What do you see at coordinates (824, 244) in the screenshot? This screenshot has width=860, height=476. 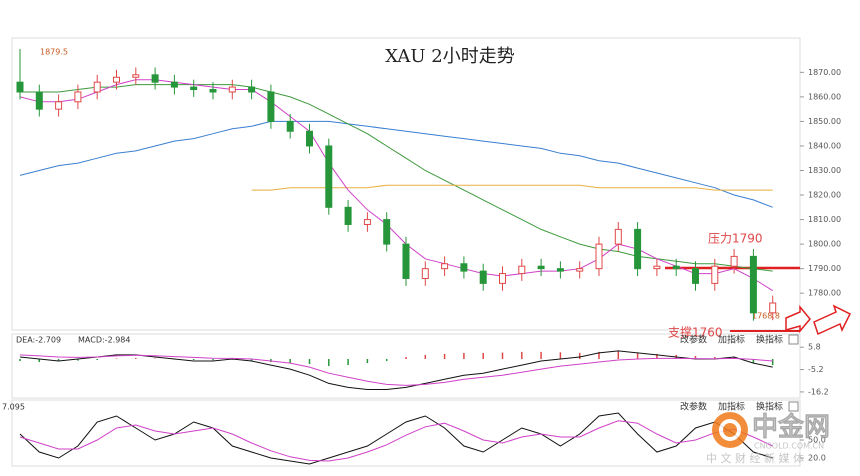 I see `y-tick-label: 1800.00` at bounding box center [824, 244].